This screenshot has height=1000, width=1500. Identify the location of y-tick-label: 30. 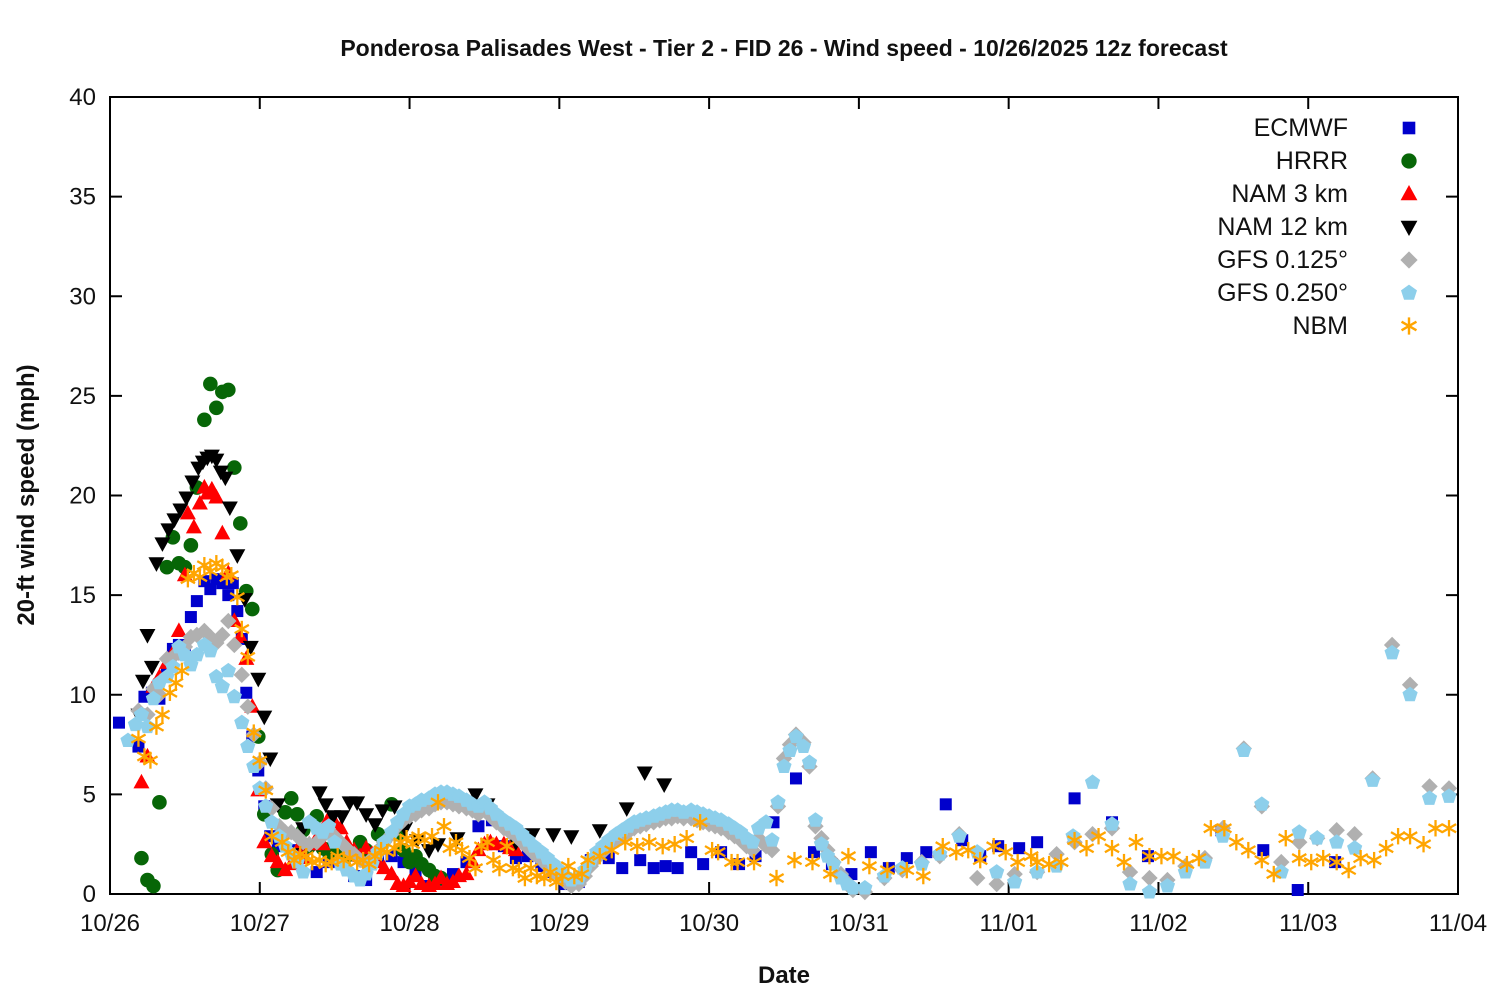
(82, 296).